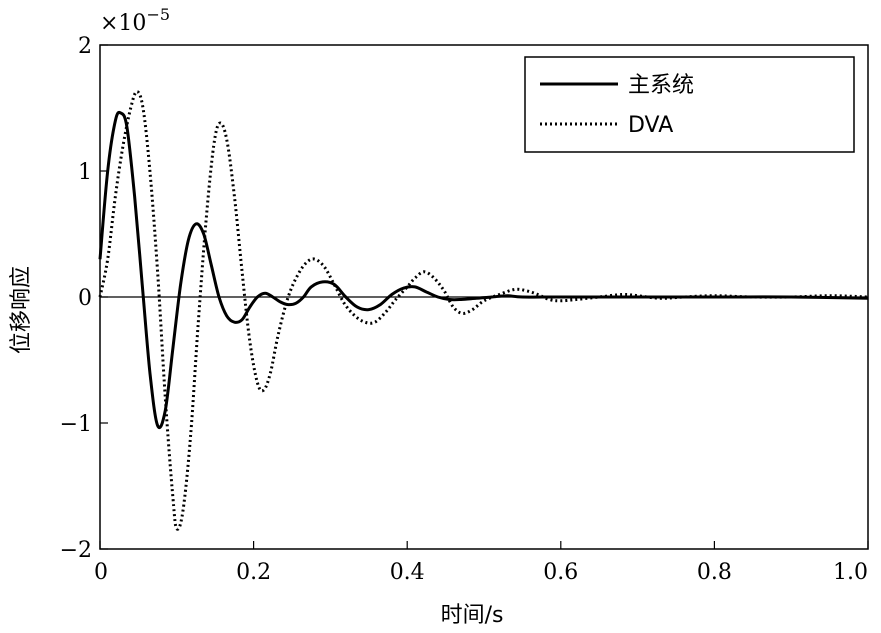  I want to click on legend-label-main: 主系统, so click(661, 85).